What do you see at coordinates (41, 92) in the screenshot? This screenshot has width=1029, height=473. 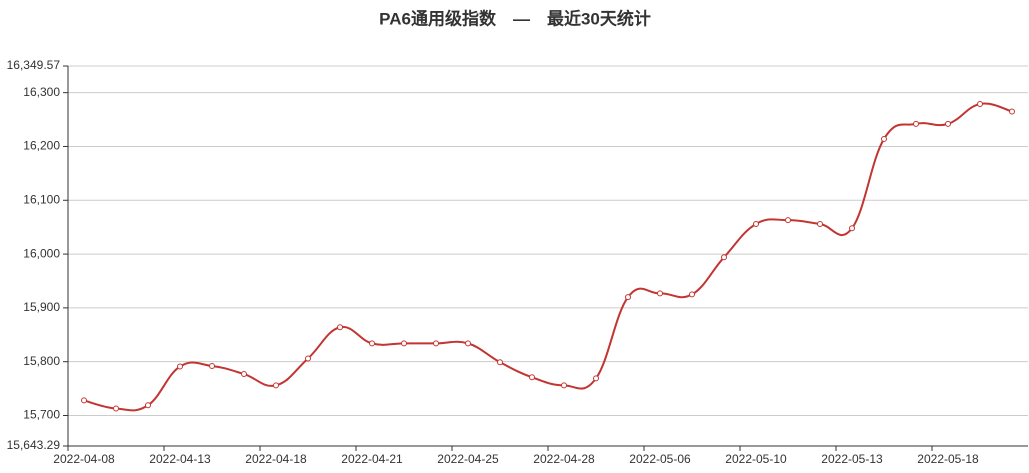 I see `y-tick-label: 16,300` at bounding box center [41, 92].